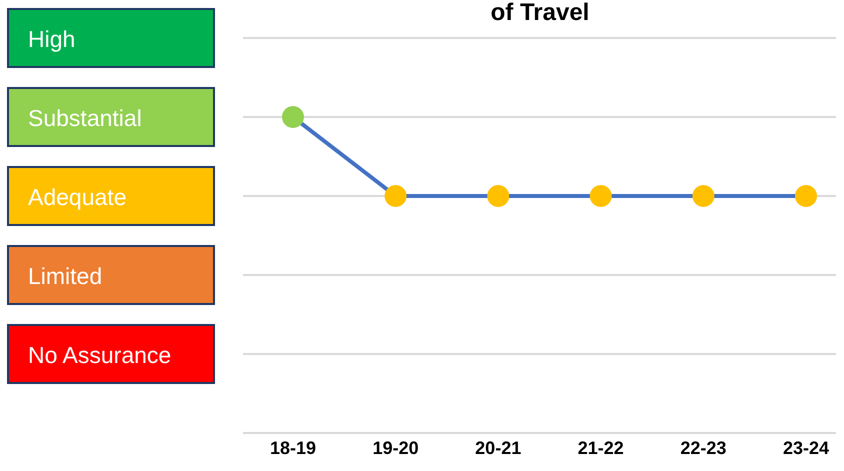 This screenshot has height=471, width=844. Describe the element at coordinates (293, 448) in the screenshot. I see `x-tick-label: 18-19` at that location.